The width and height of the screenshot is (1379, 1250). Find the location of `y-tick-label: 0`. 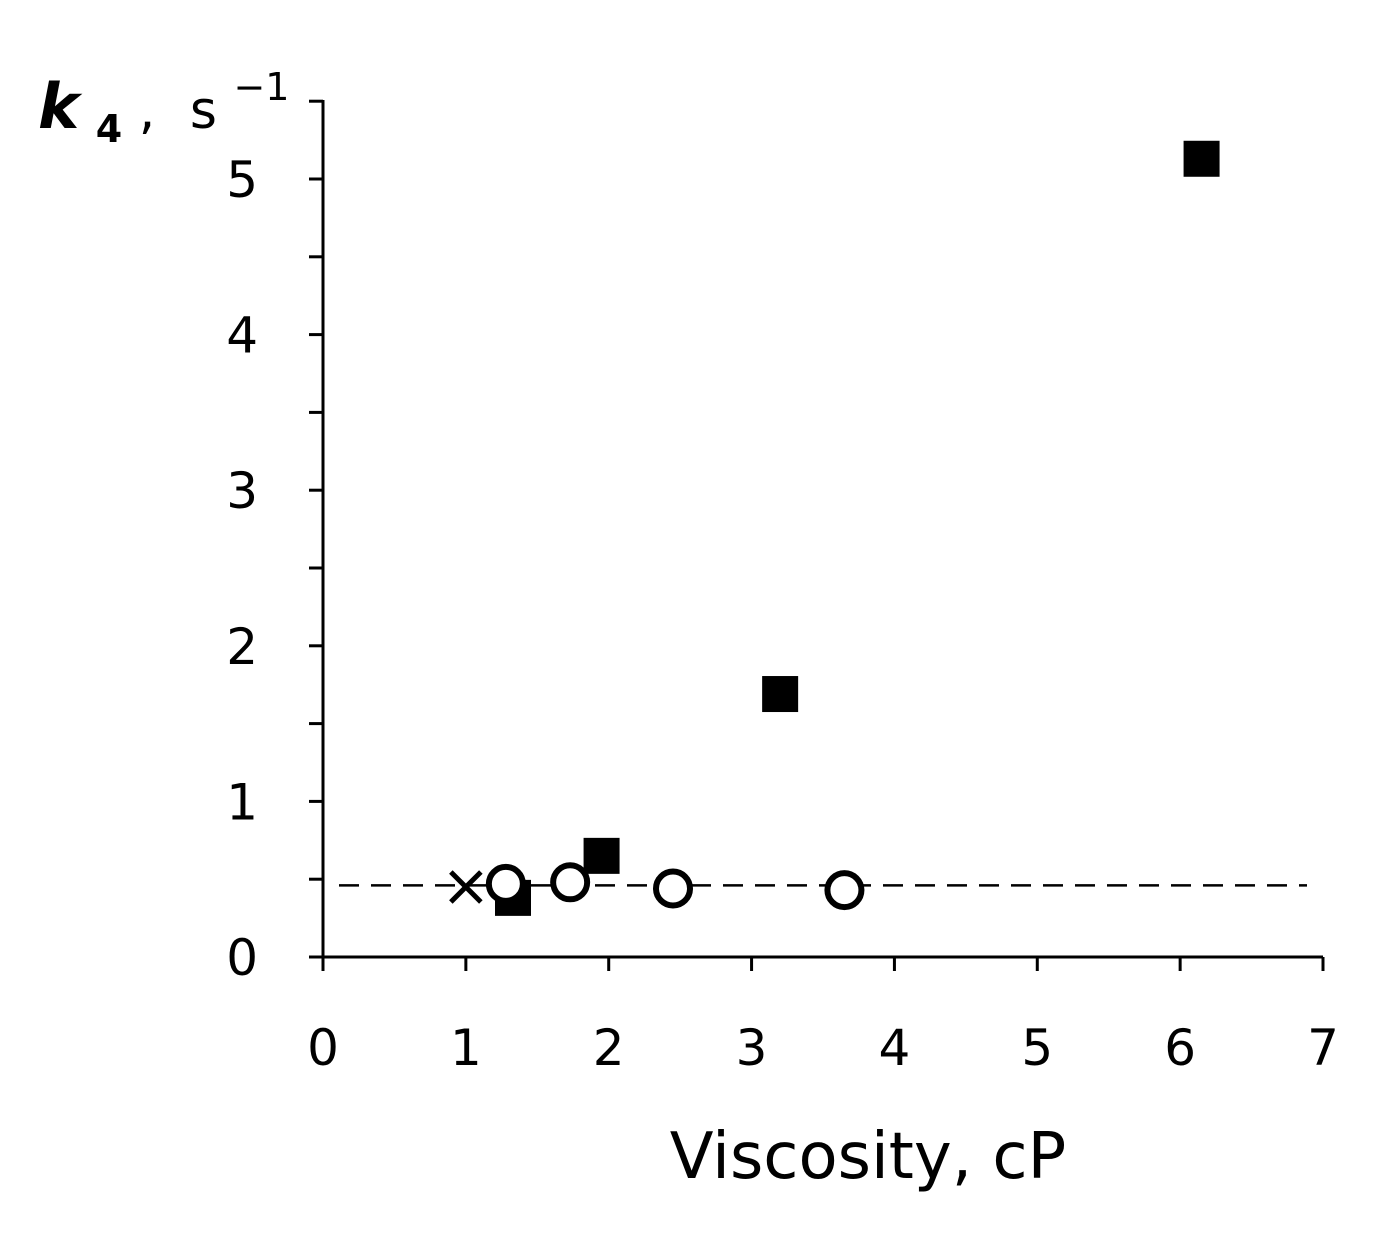

y-tick-label: 0 is located at coordinates (242, 958).